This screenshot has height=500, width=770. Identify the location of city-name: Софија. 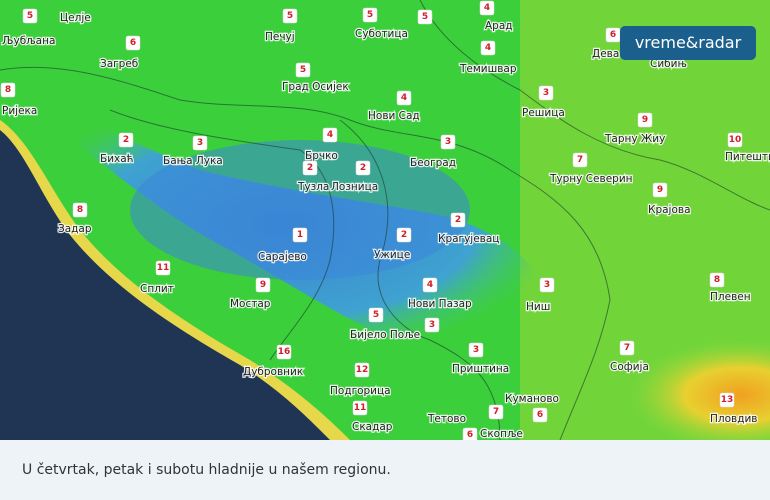
(629, 367).